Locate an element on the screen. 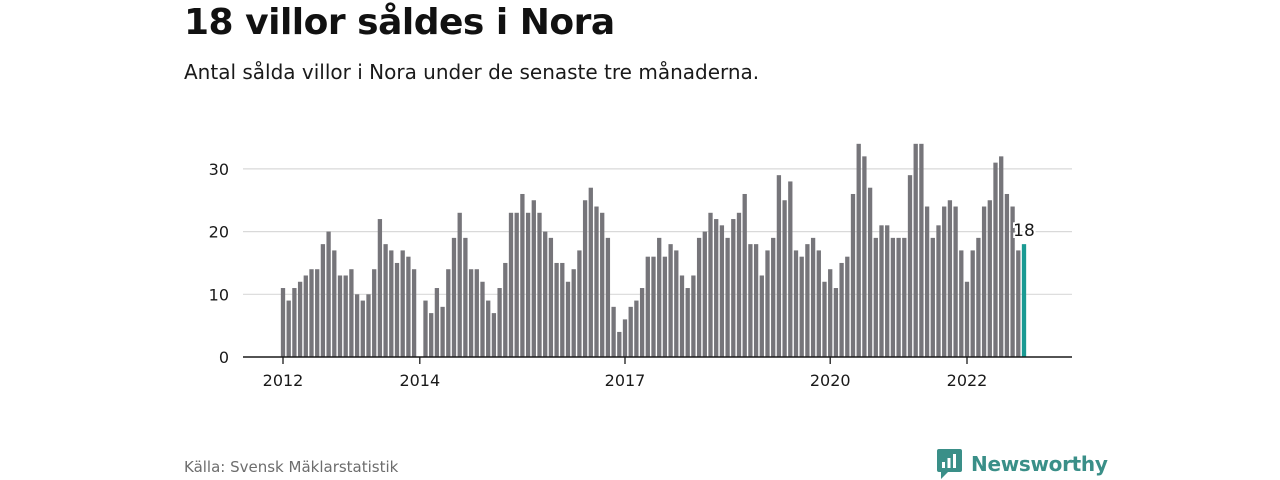 The width and height of the screenshot is (1280, 480). brand-name: Newsworthy is located at coordinates (1039, 464).